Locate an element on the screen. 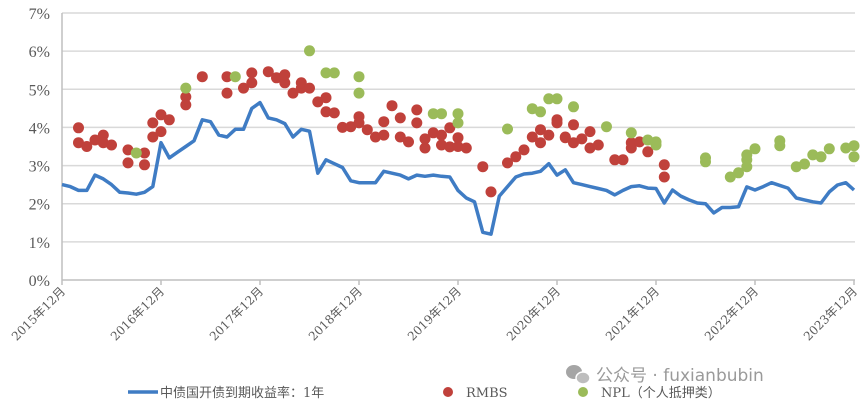 The image size is (868, 408). legend-item-rmbs: RMBS is located at coordinates (475, 393).